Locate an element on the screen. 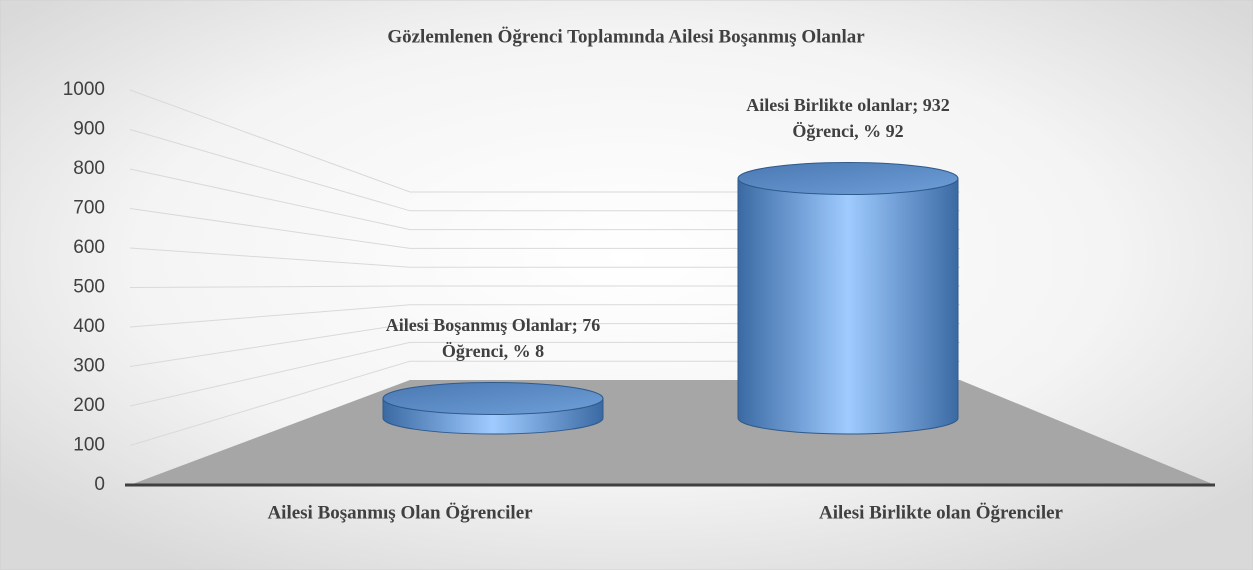  y-tick-label: 600 is located at coordinates (89, 247).